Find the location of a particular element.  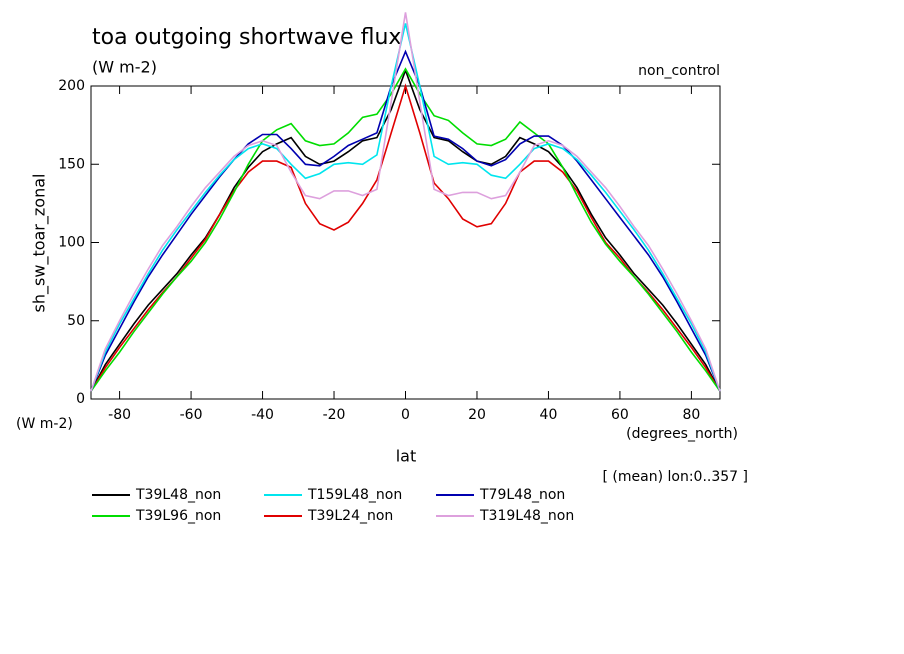

note: [ (mean) lon:0..357 ] is located at coordinates (675, 477).